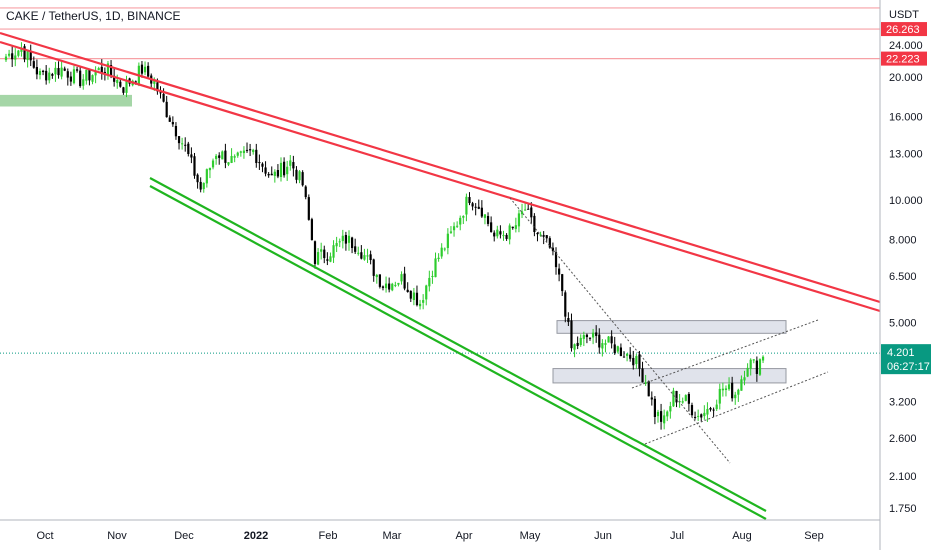  Describe the element at coordinates (903, 323) in the screenshot. I see `y-tick-label: 5.000` at that location.